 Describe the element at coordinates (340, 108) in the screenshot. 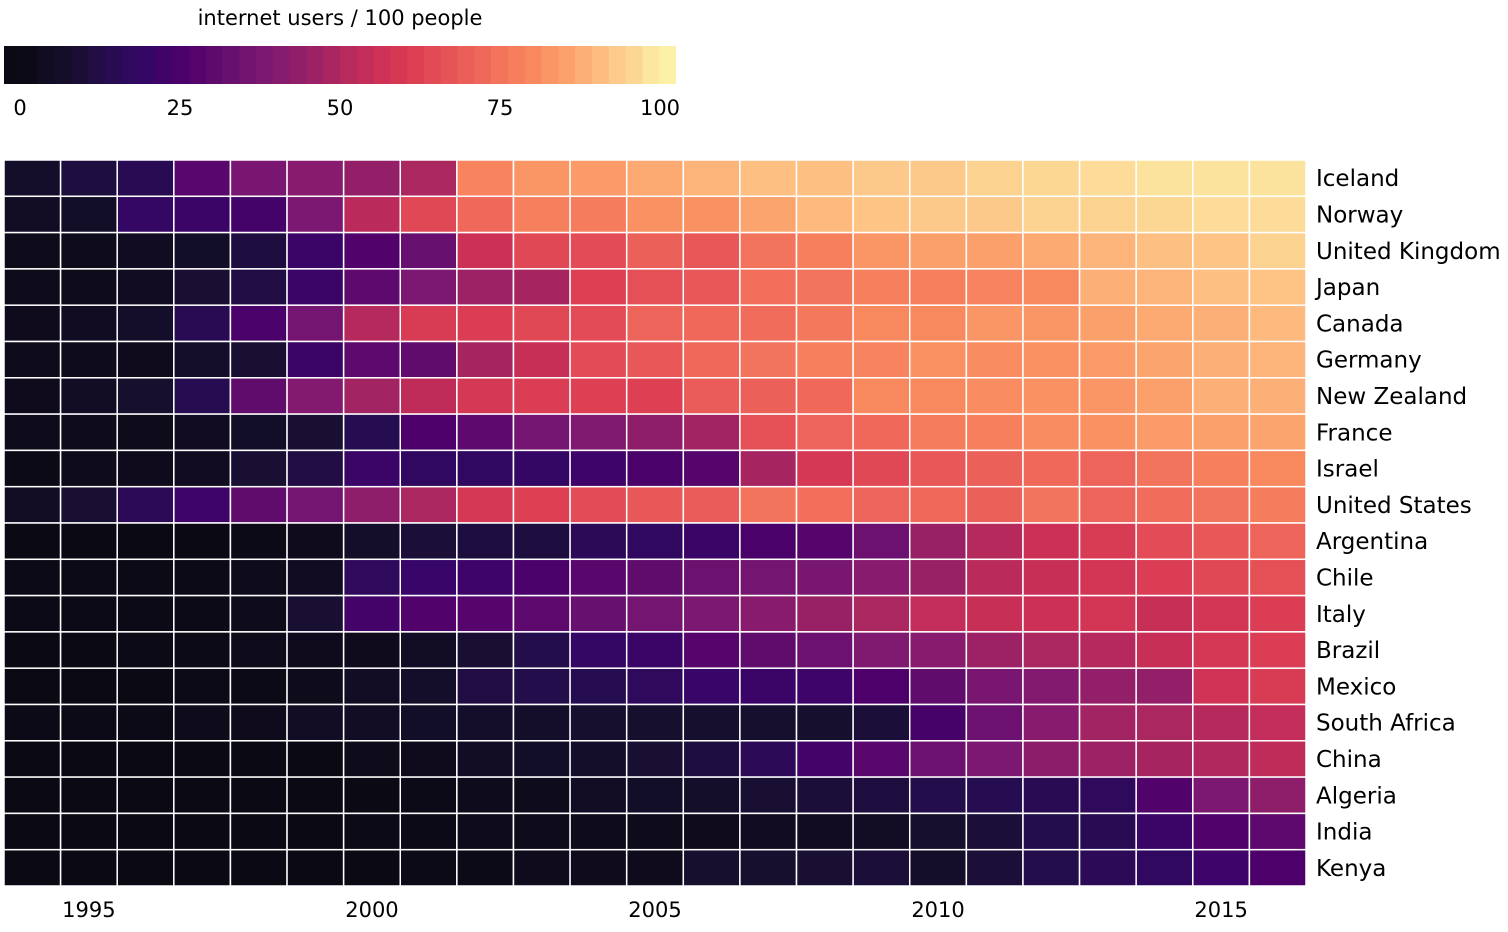

I see `colorbar-tick-label: 50` at that location.